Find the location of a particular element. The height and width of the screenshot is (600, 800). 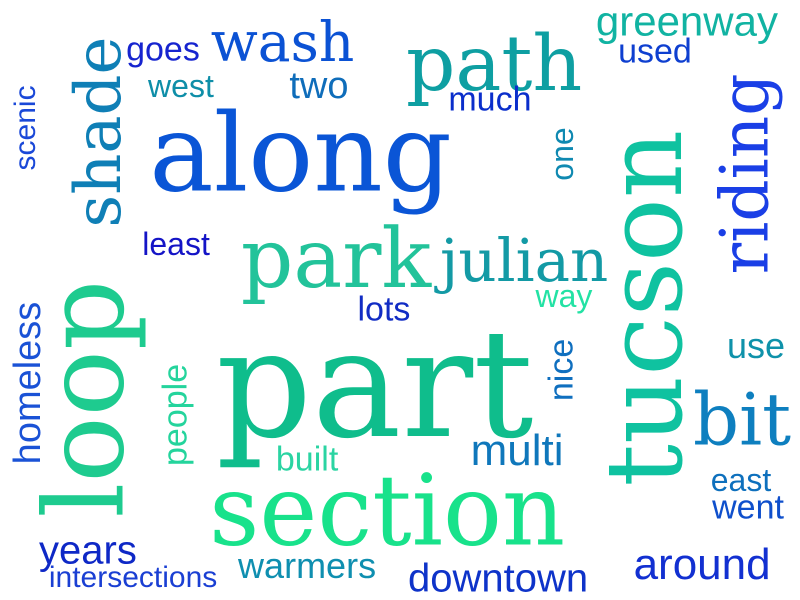

word-tucson: tucson is located at coordinates (644, 308).